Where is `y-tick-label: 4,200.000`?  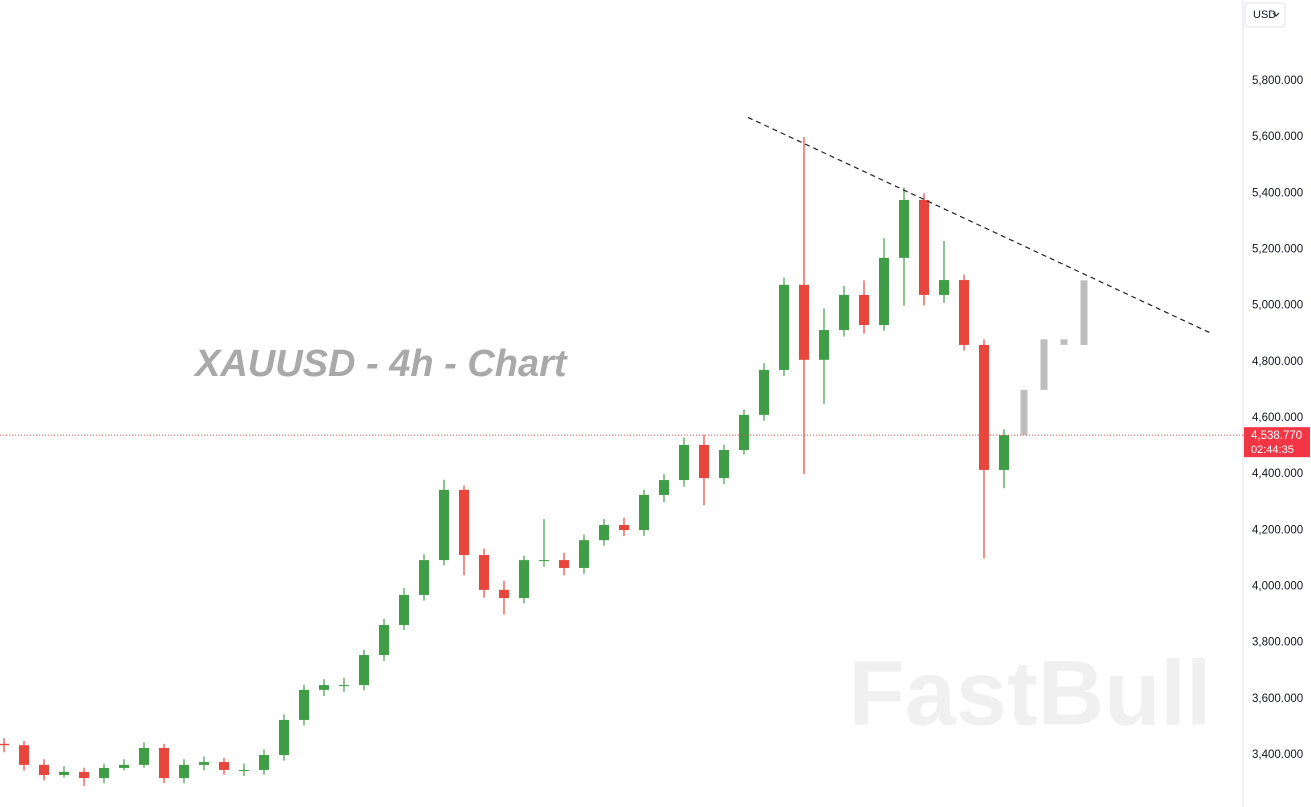
y-tick-label: 4,200.000 is located at coordinates (1277, 530).